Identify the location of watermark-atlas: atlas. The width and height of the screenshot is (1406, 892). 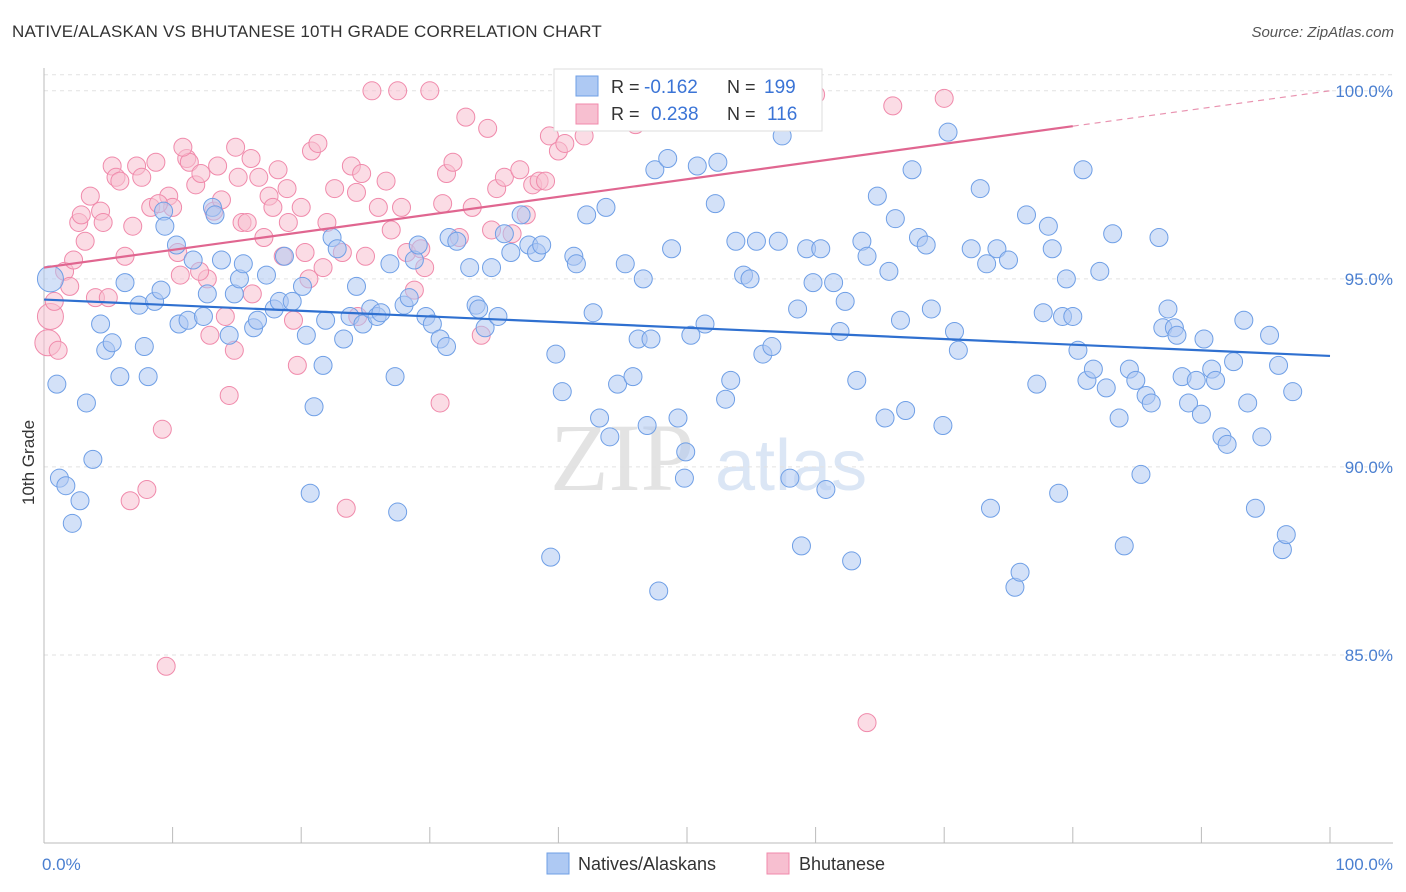
(791, 466).